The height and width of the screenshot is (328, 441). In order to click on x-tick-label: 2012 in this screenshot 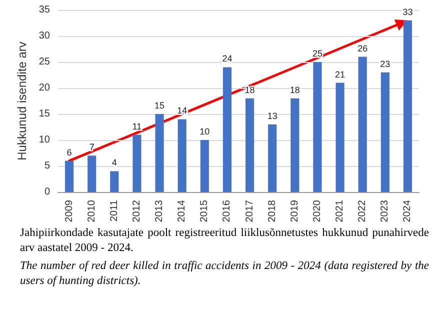, I will do `click(136, 211)`.